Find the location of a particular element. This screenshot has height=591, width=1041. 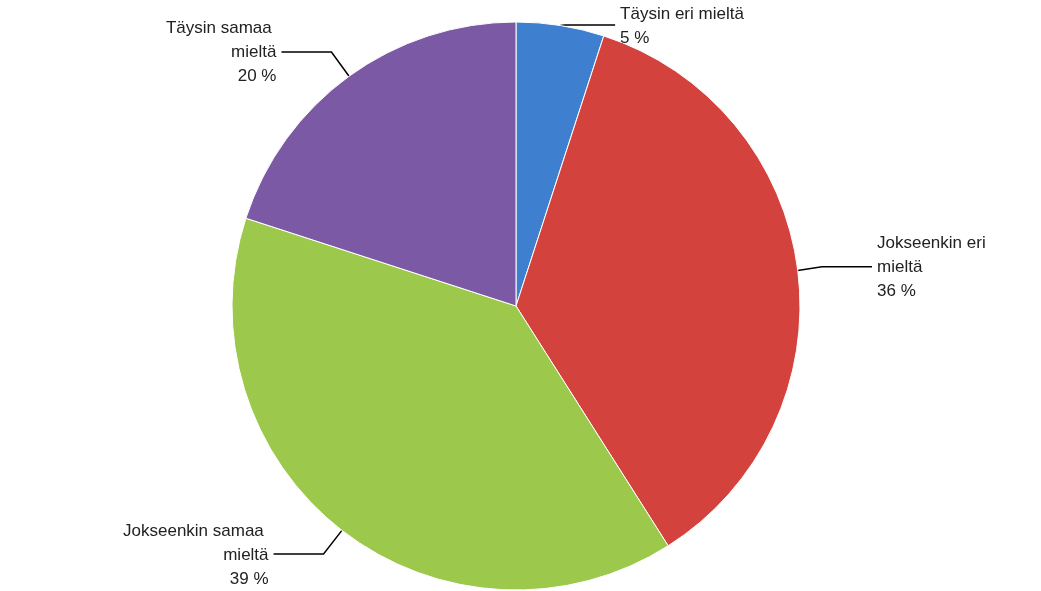

slice-label: Jokseenkin samaa mieltä is located at coordinates (196, 542).